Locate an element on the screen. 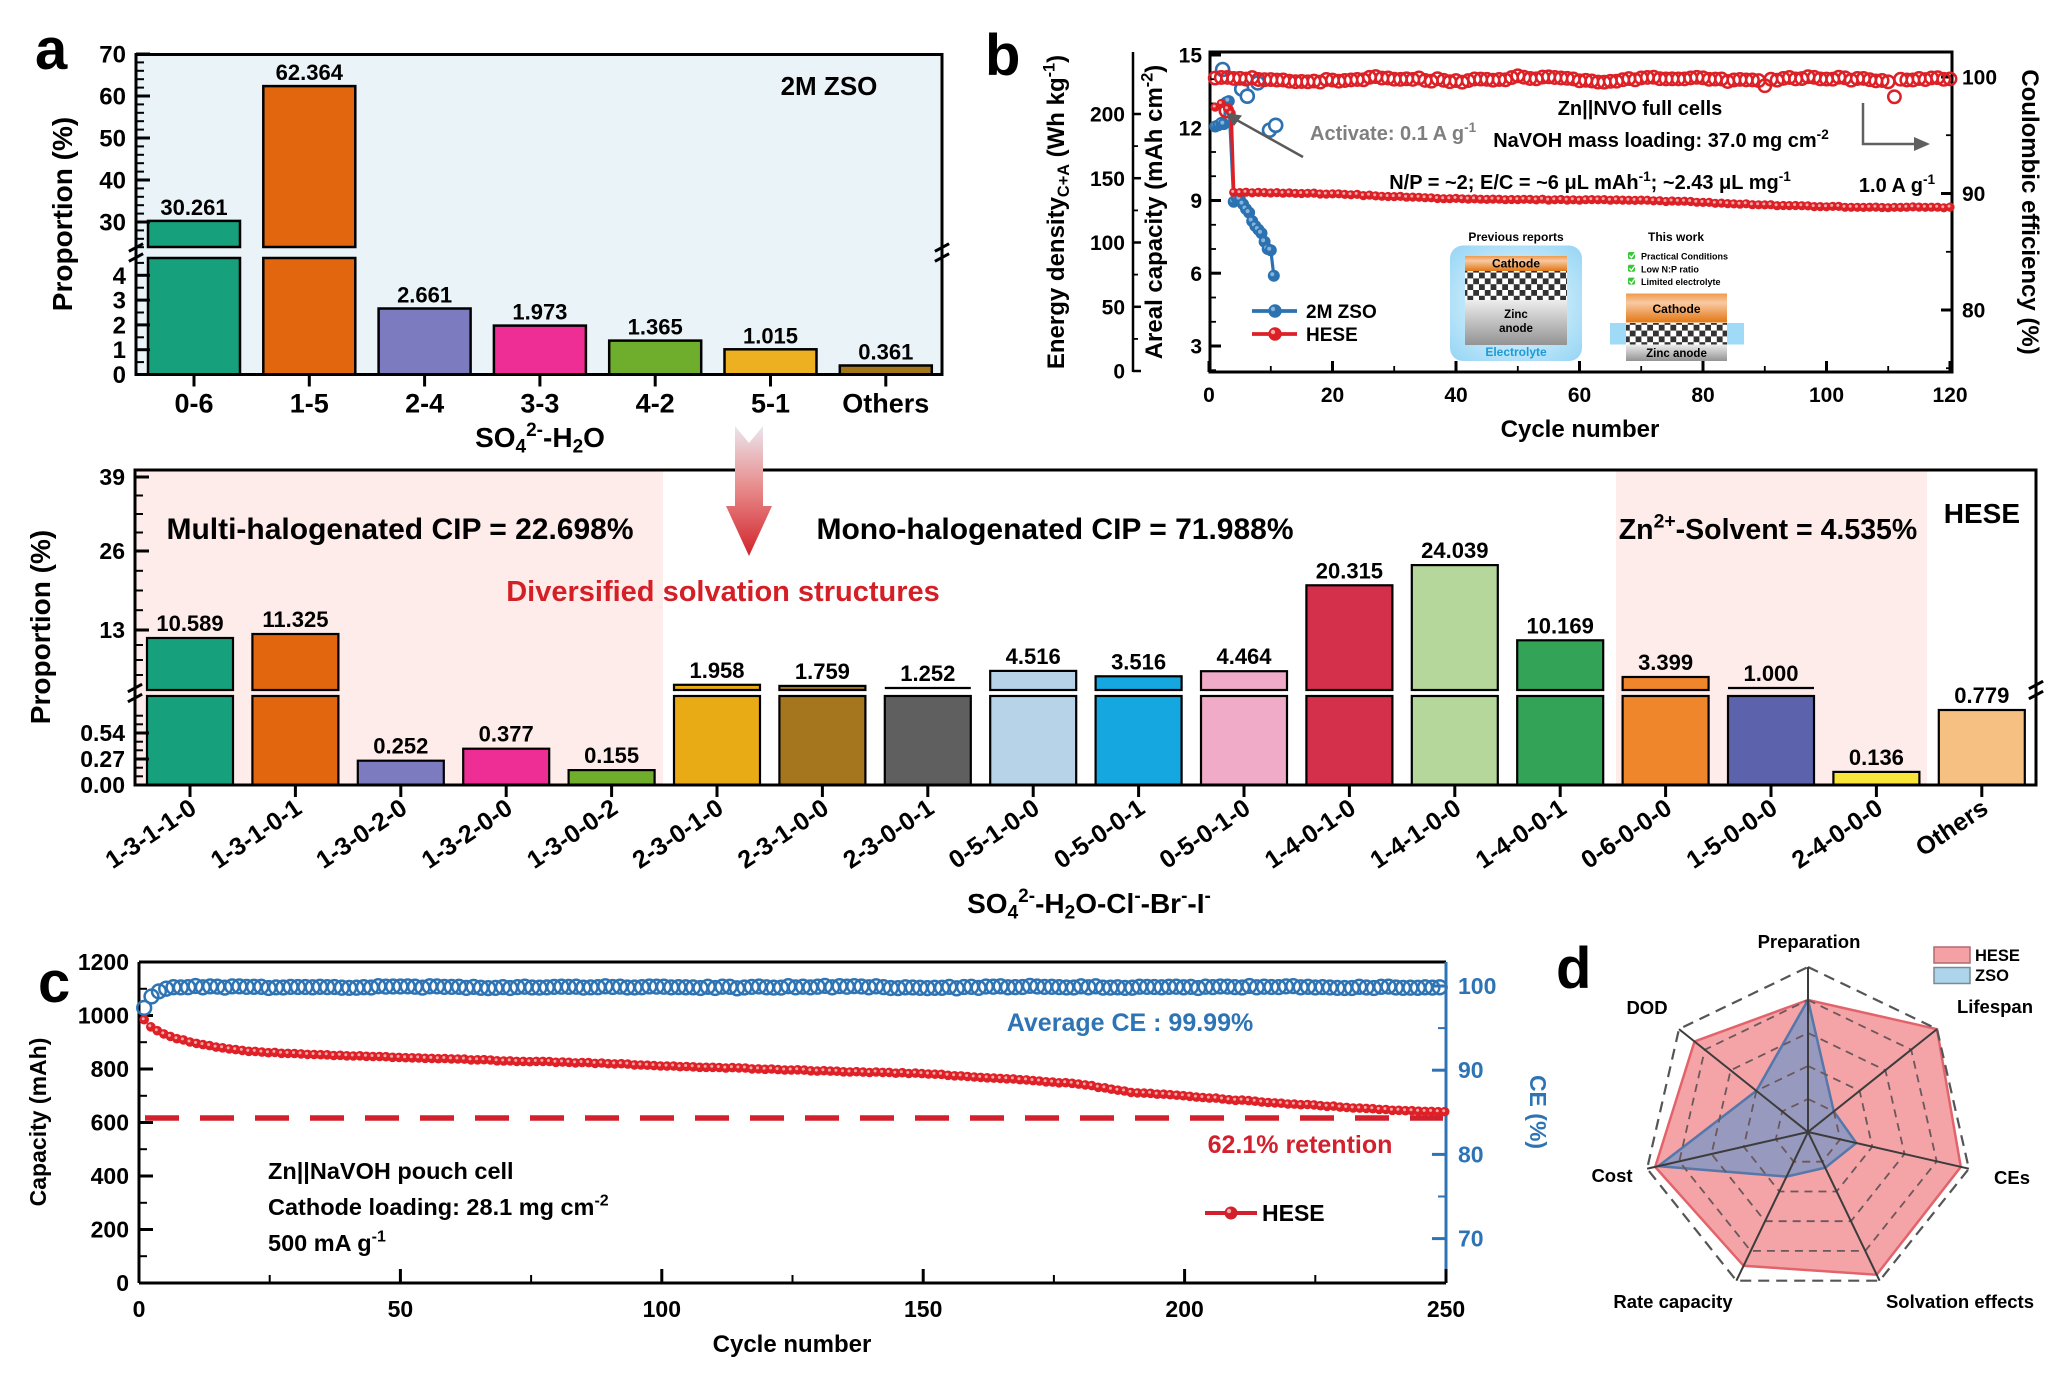 The image size is (2048, 1380). svg-text: Limited electrolyte is located at coordinates (1681, 282).